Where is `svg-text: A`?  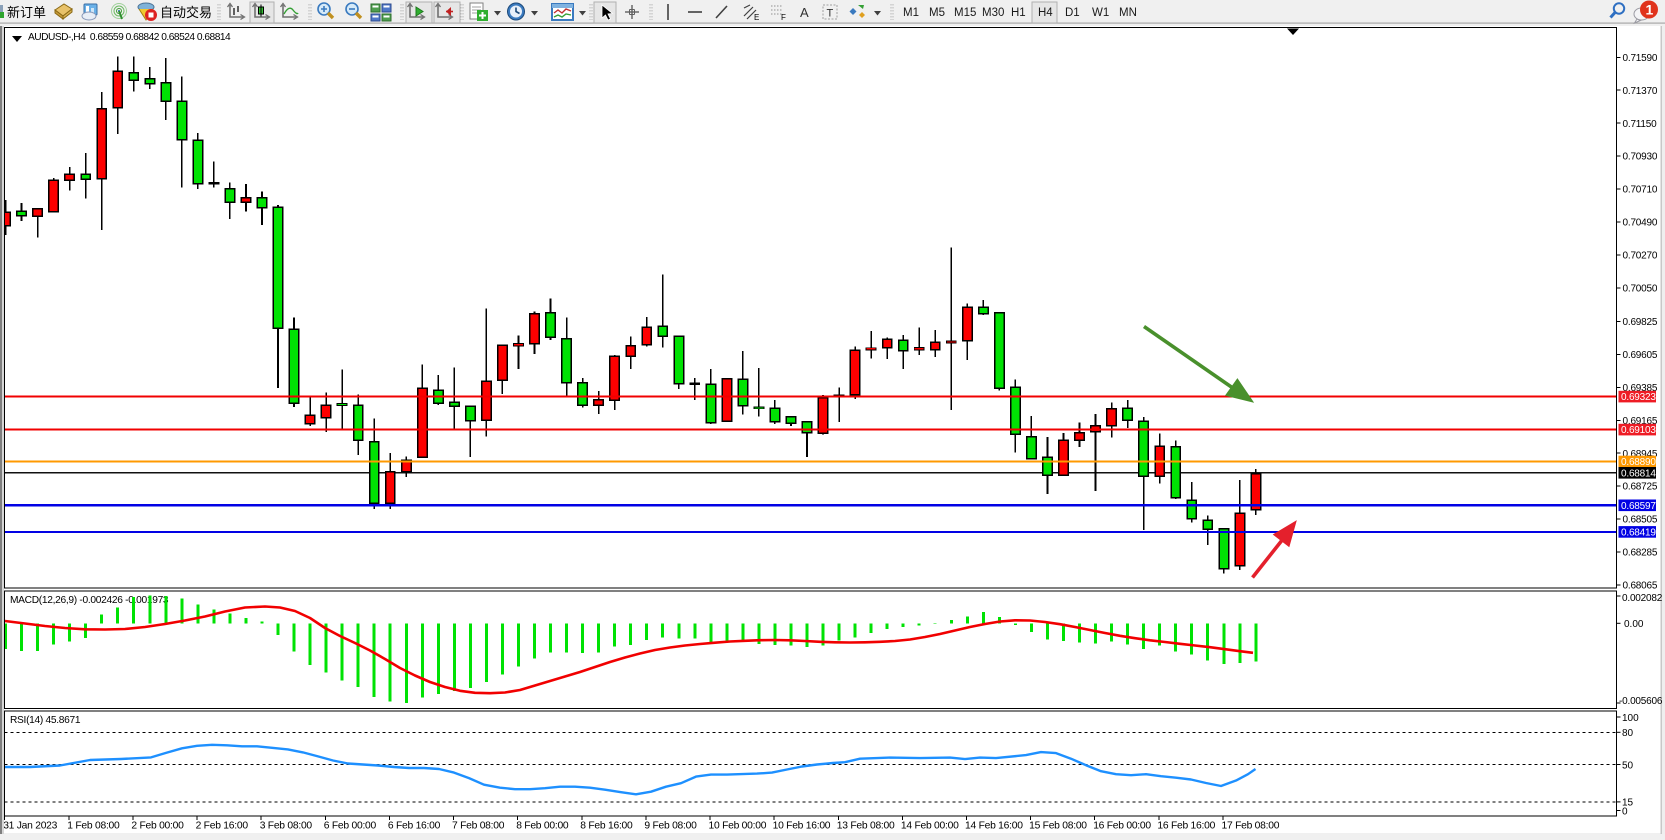
svg-text: A is located at coordinates (804, 12).